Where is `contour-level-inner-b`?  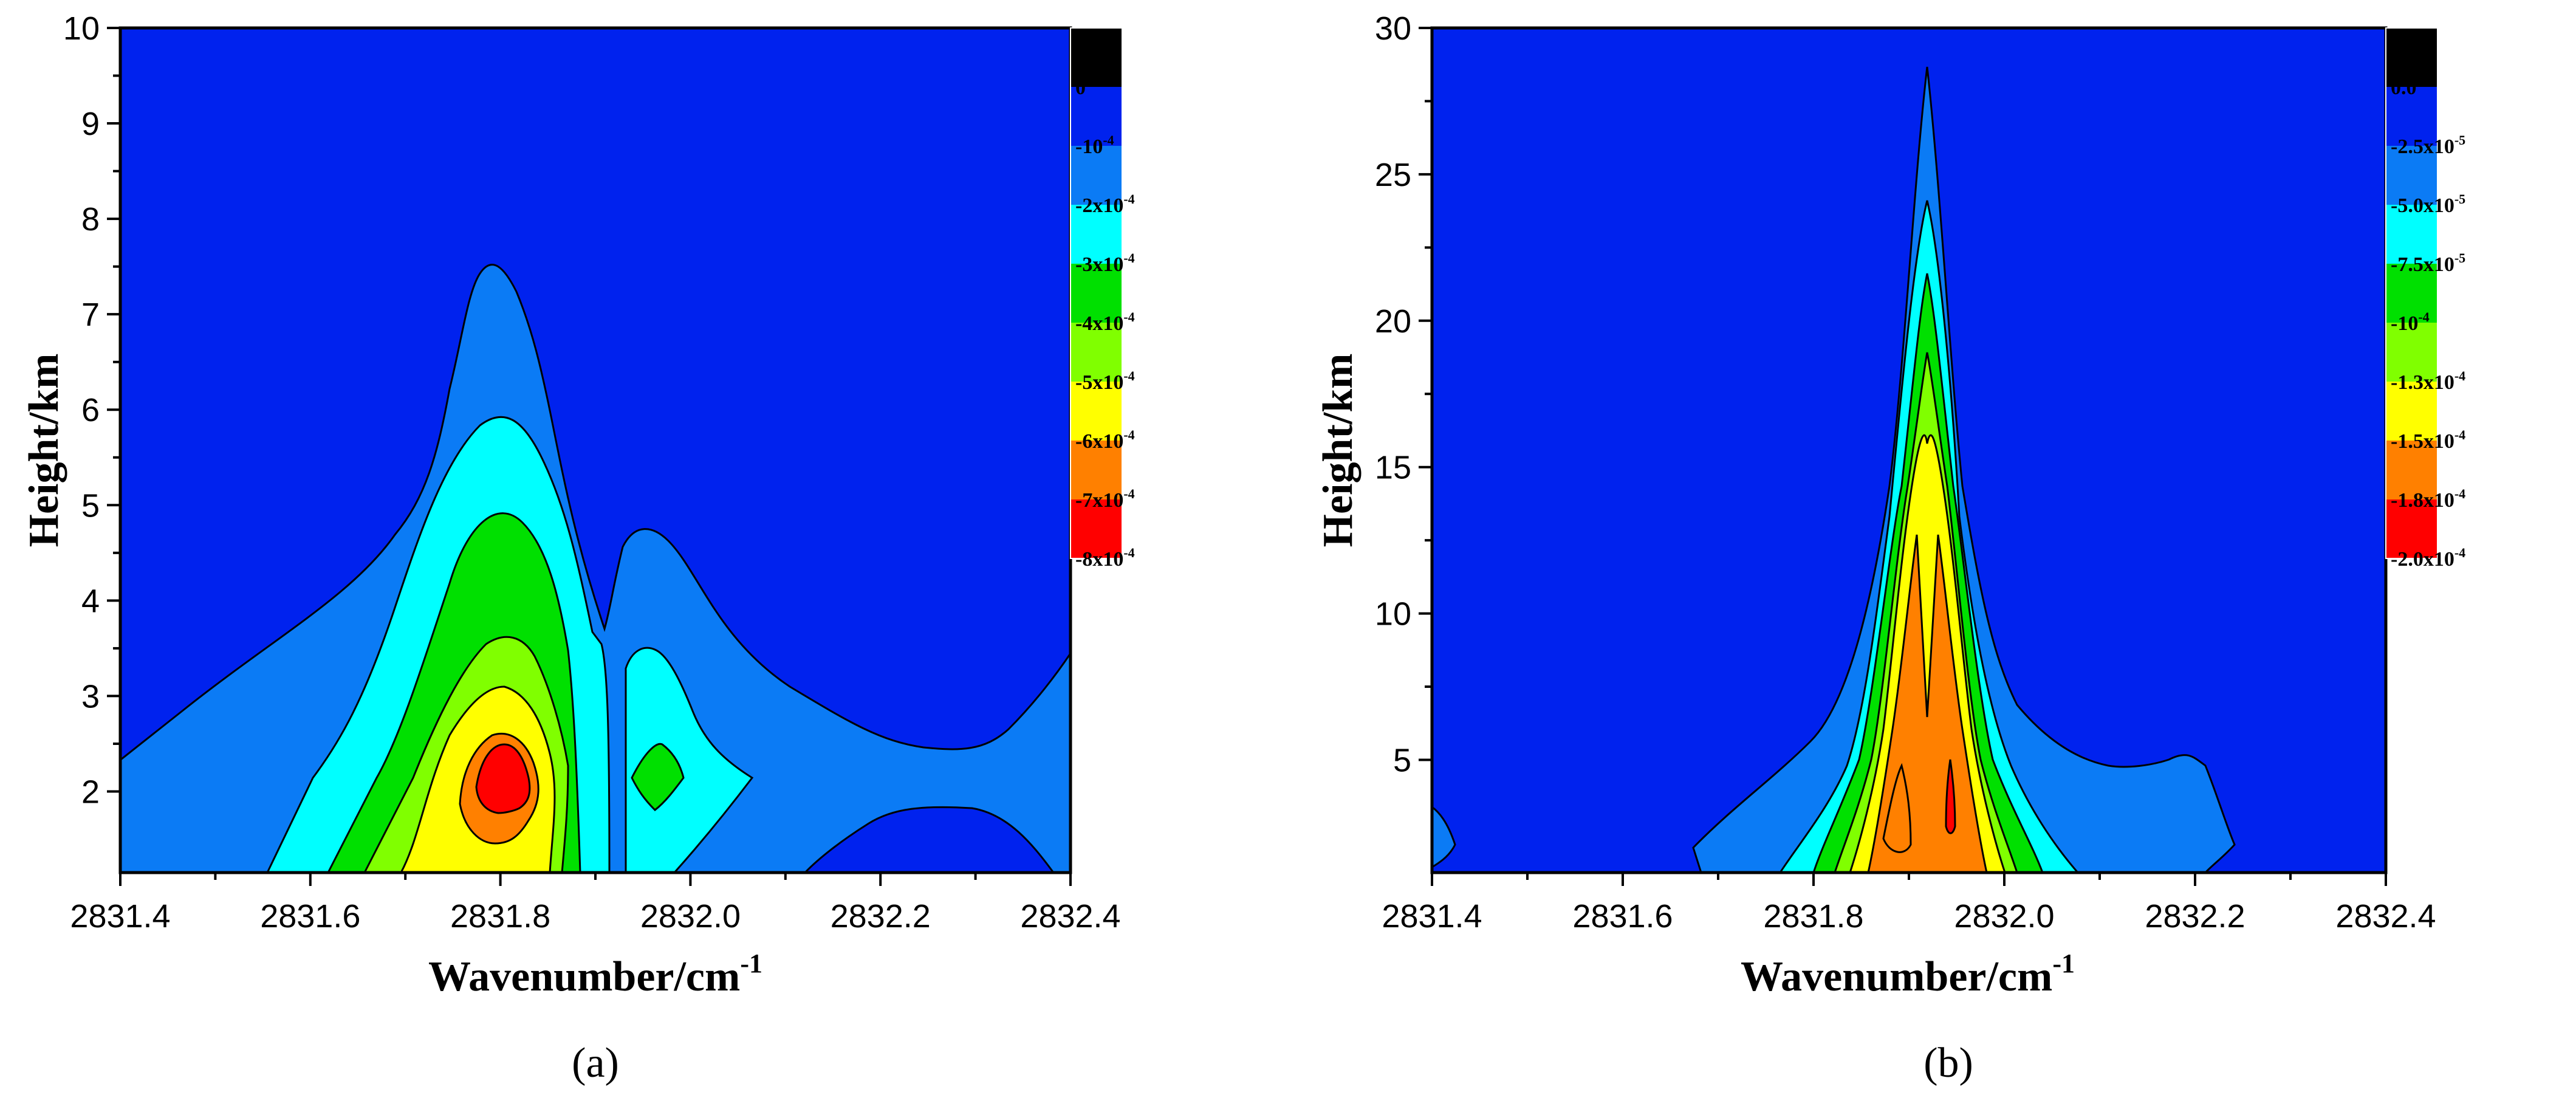 contour-level-inner-b is located at coordinates (1897, 808).